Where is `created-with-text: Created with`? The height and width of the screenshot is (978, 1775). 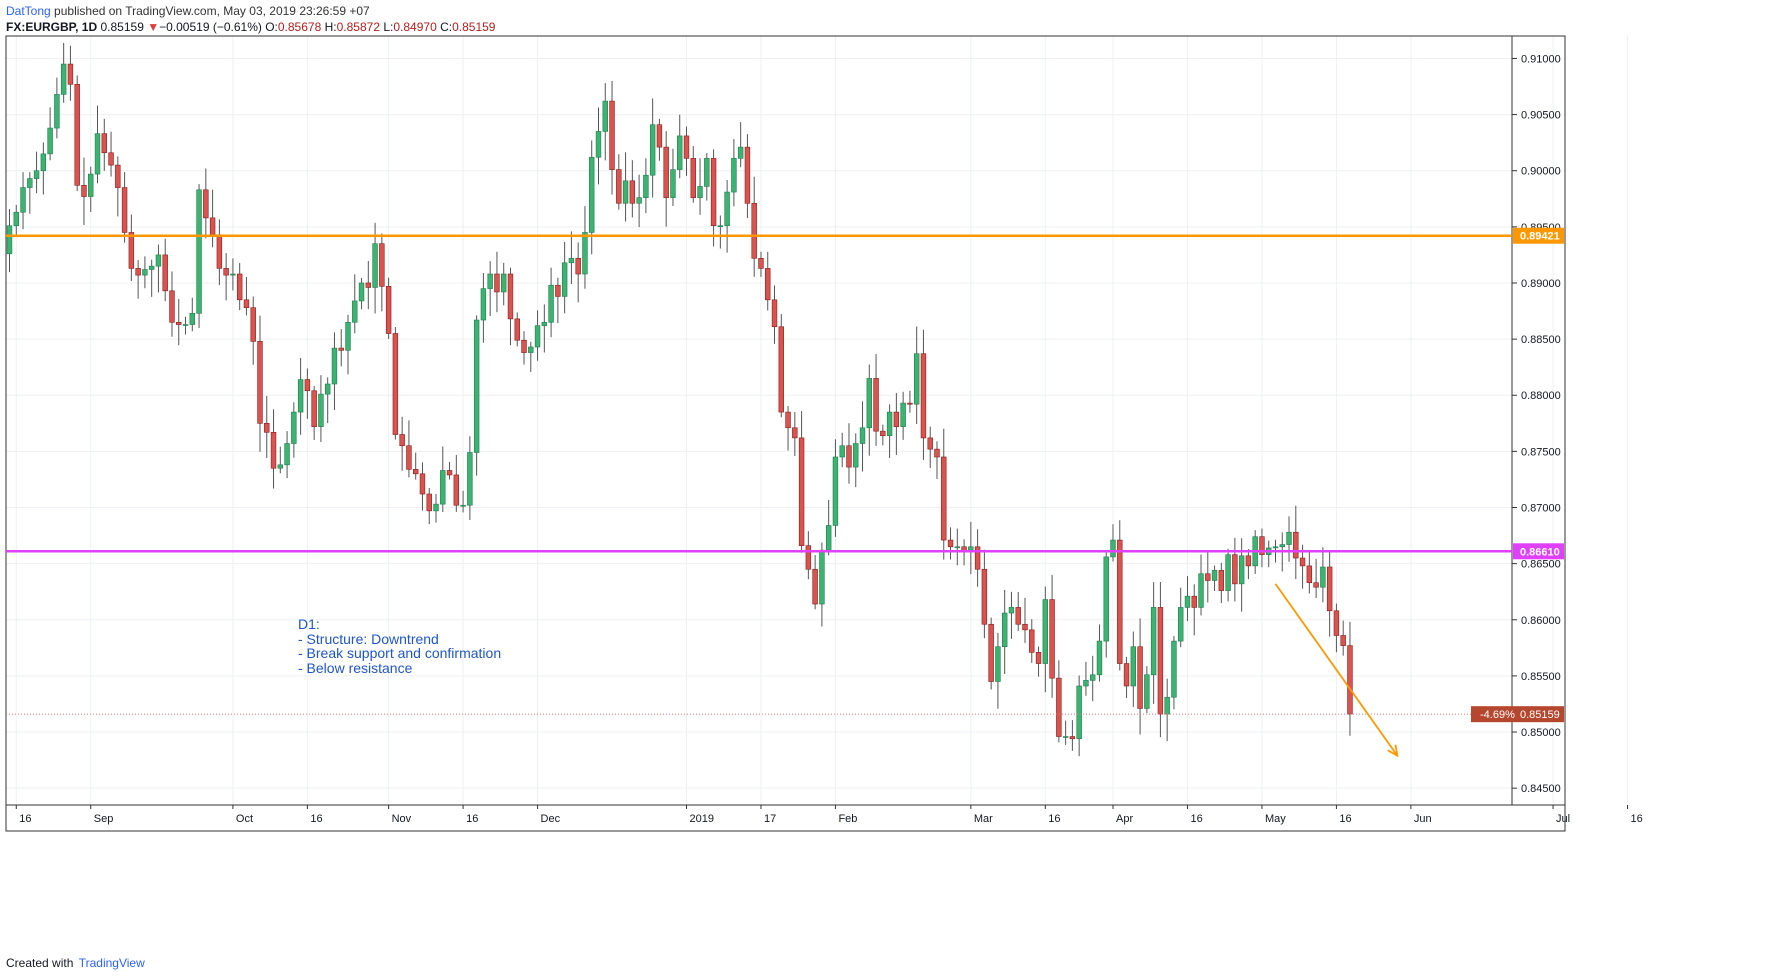 created-with-text: Created with is located at coordinates (40, 963).